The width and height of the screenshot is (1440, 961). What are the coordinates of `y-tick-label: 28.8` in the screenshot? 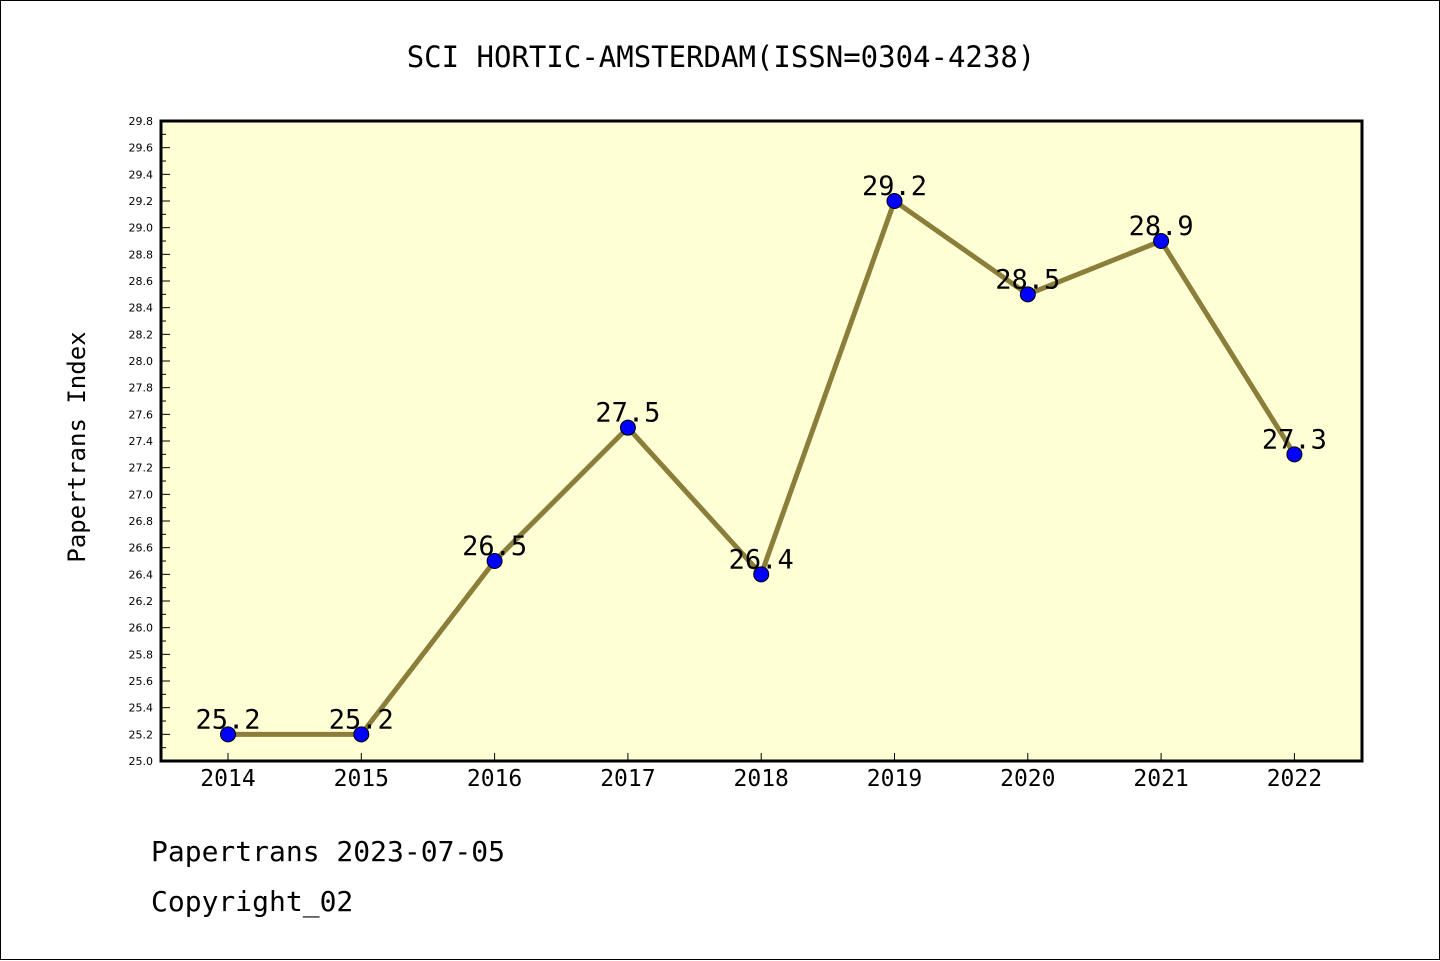 It's located at (141, 254).